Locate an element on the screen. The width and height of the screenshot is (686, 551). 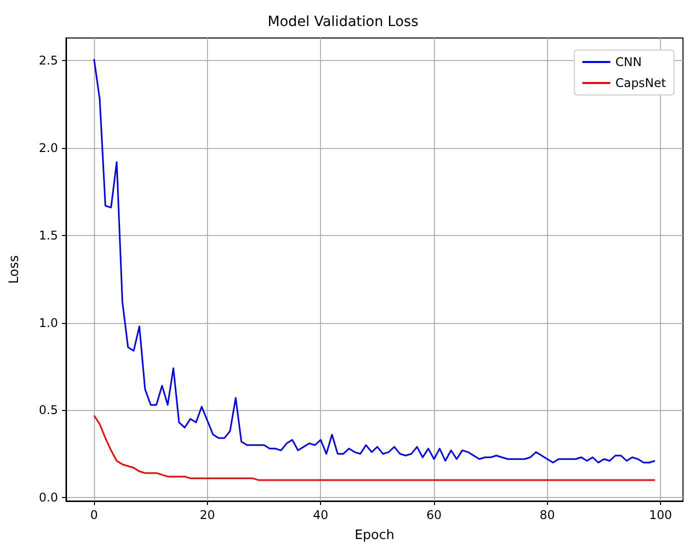
y-tick-label: 2.5 is located at coordinates (48, 61).